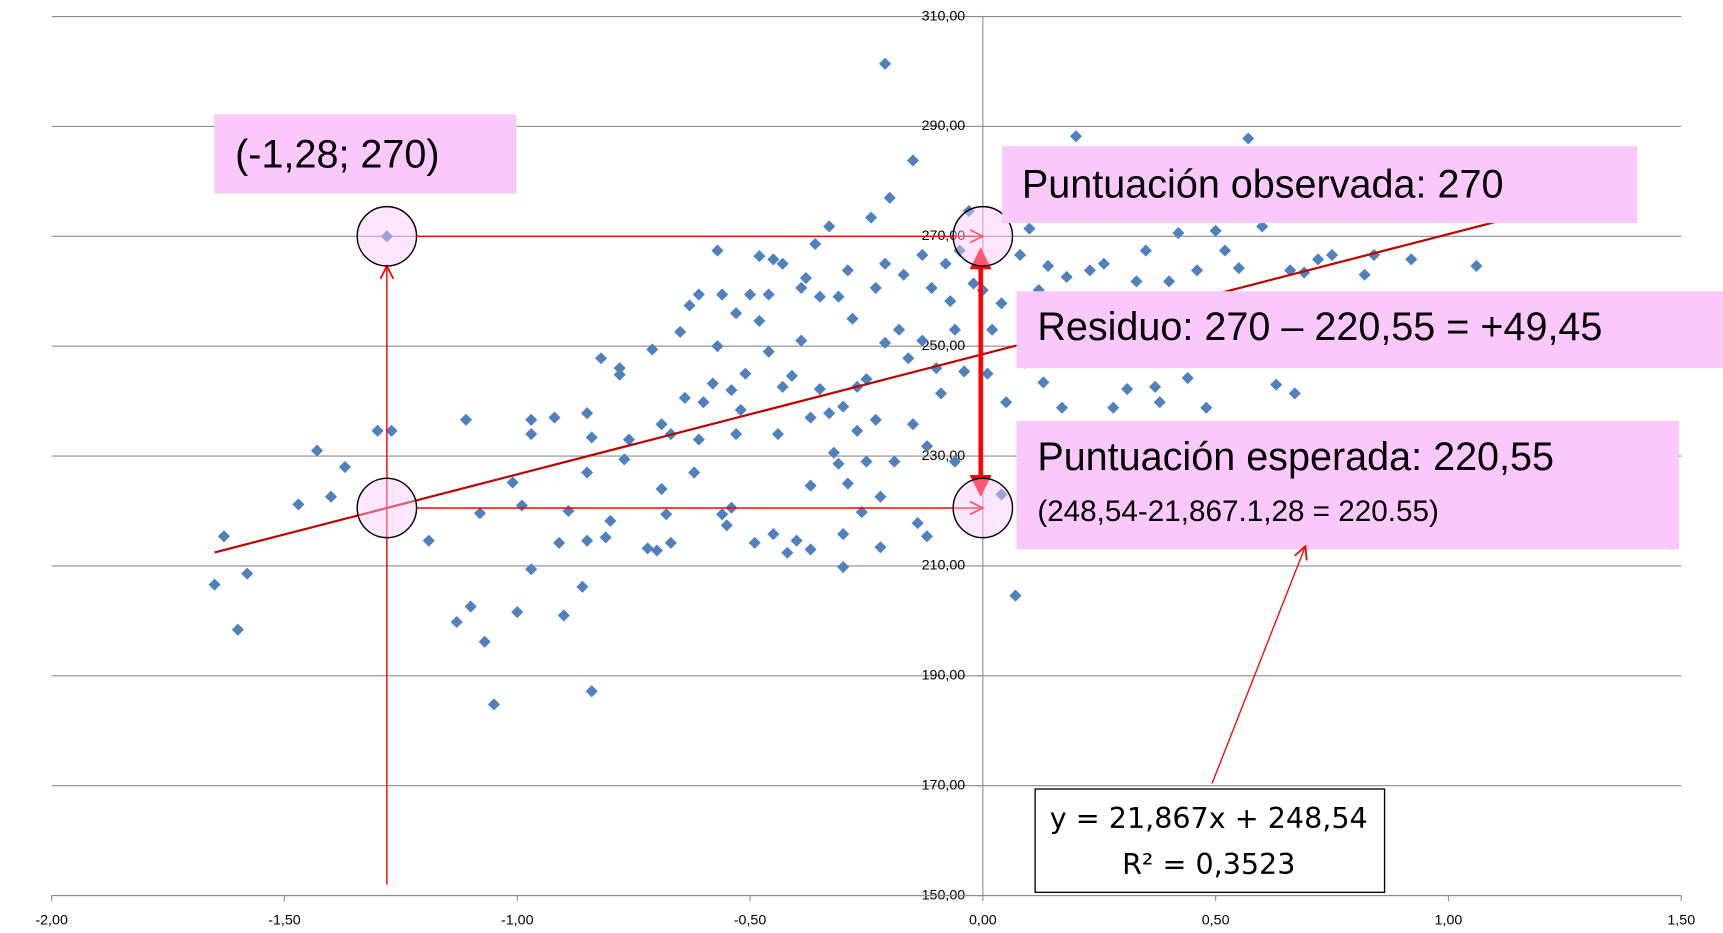  Describe the element at coordinates (1319, 327) in the screenshot. I see `residual-label: Residuo: 270 – 220,55 = +49,45` at that location.